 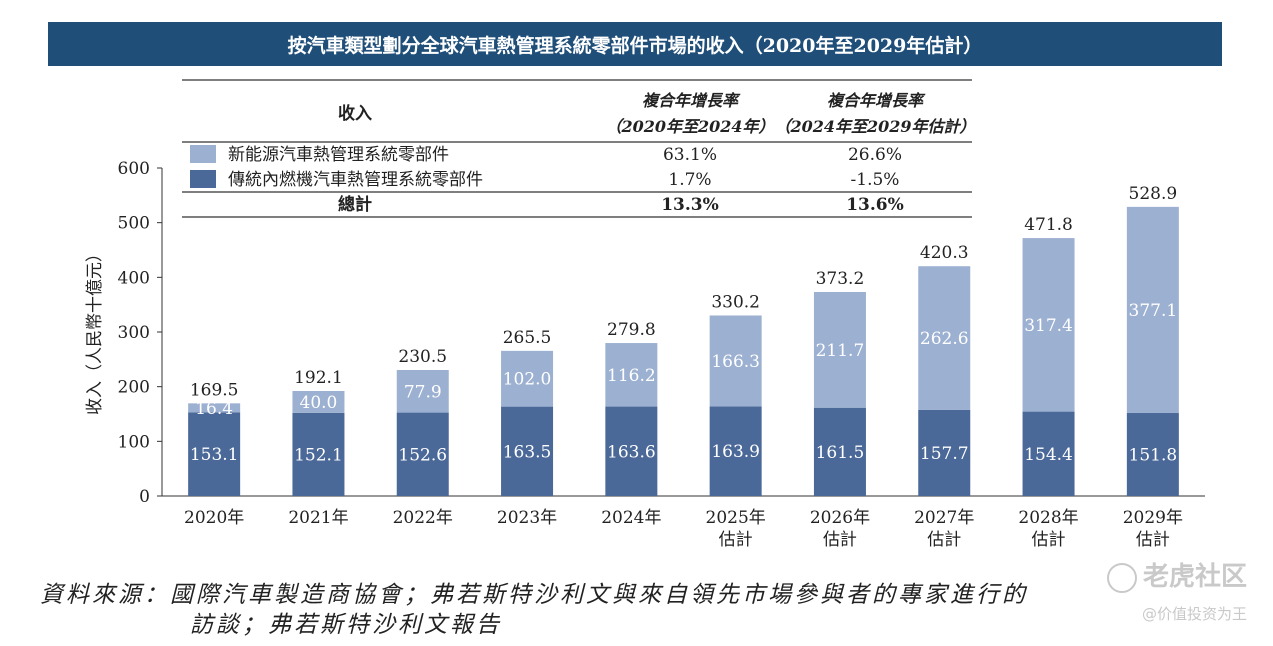 What do you see at coordinates (944, 518) in the screenshot?
I see `x-tick-label: 2027年` at bounding box center [944, 518].